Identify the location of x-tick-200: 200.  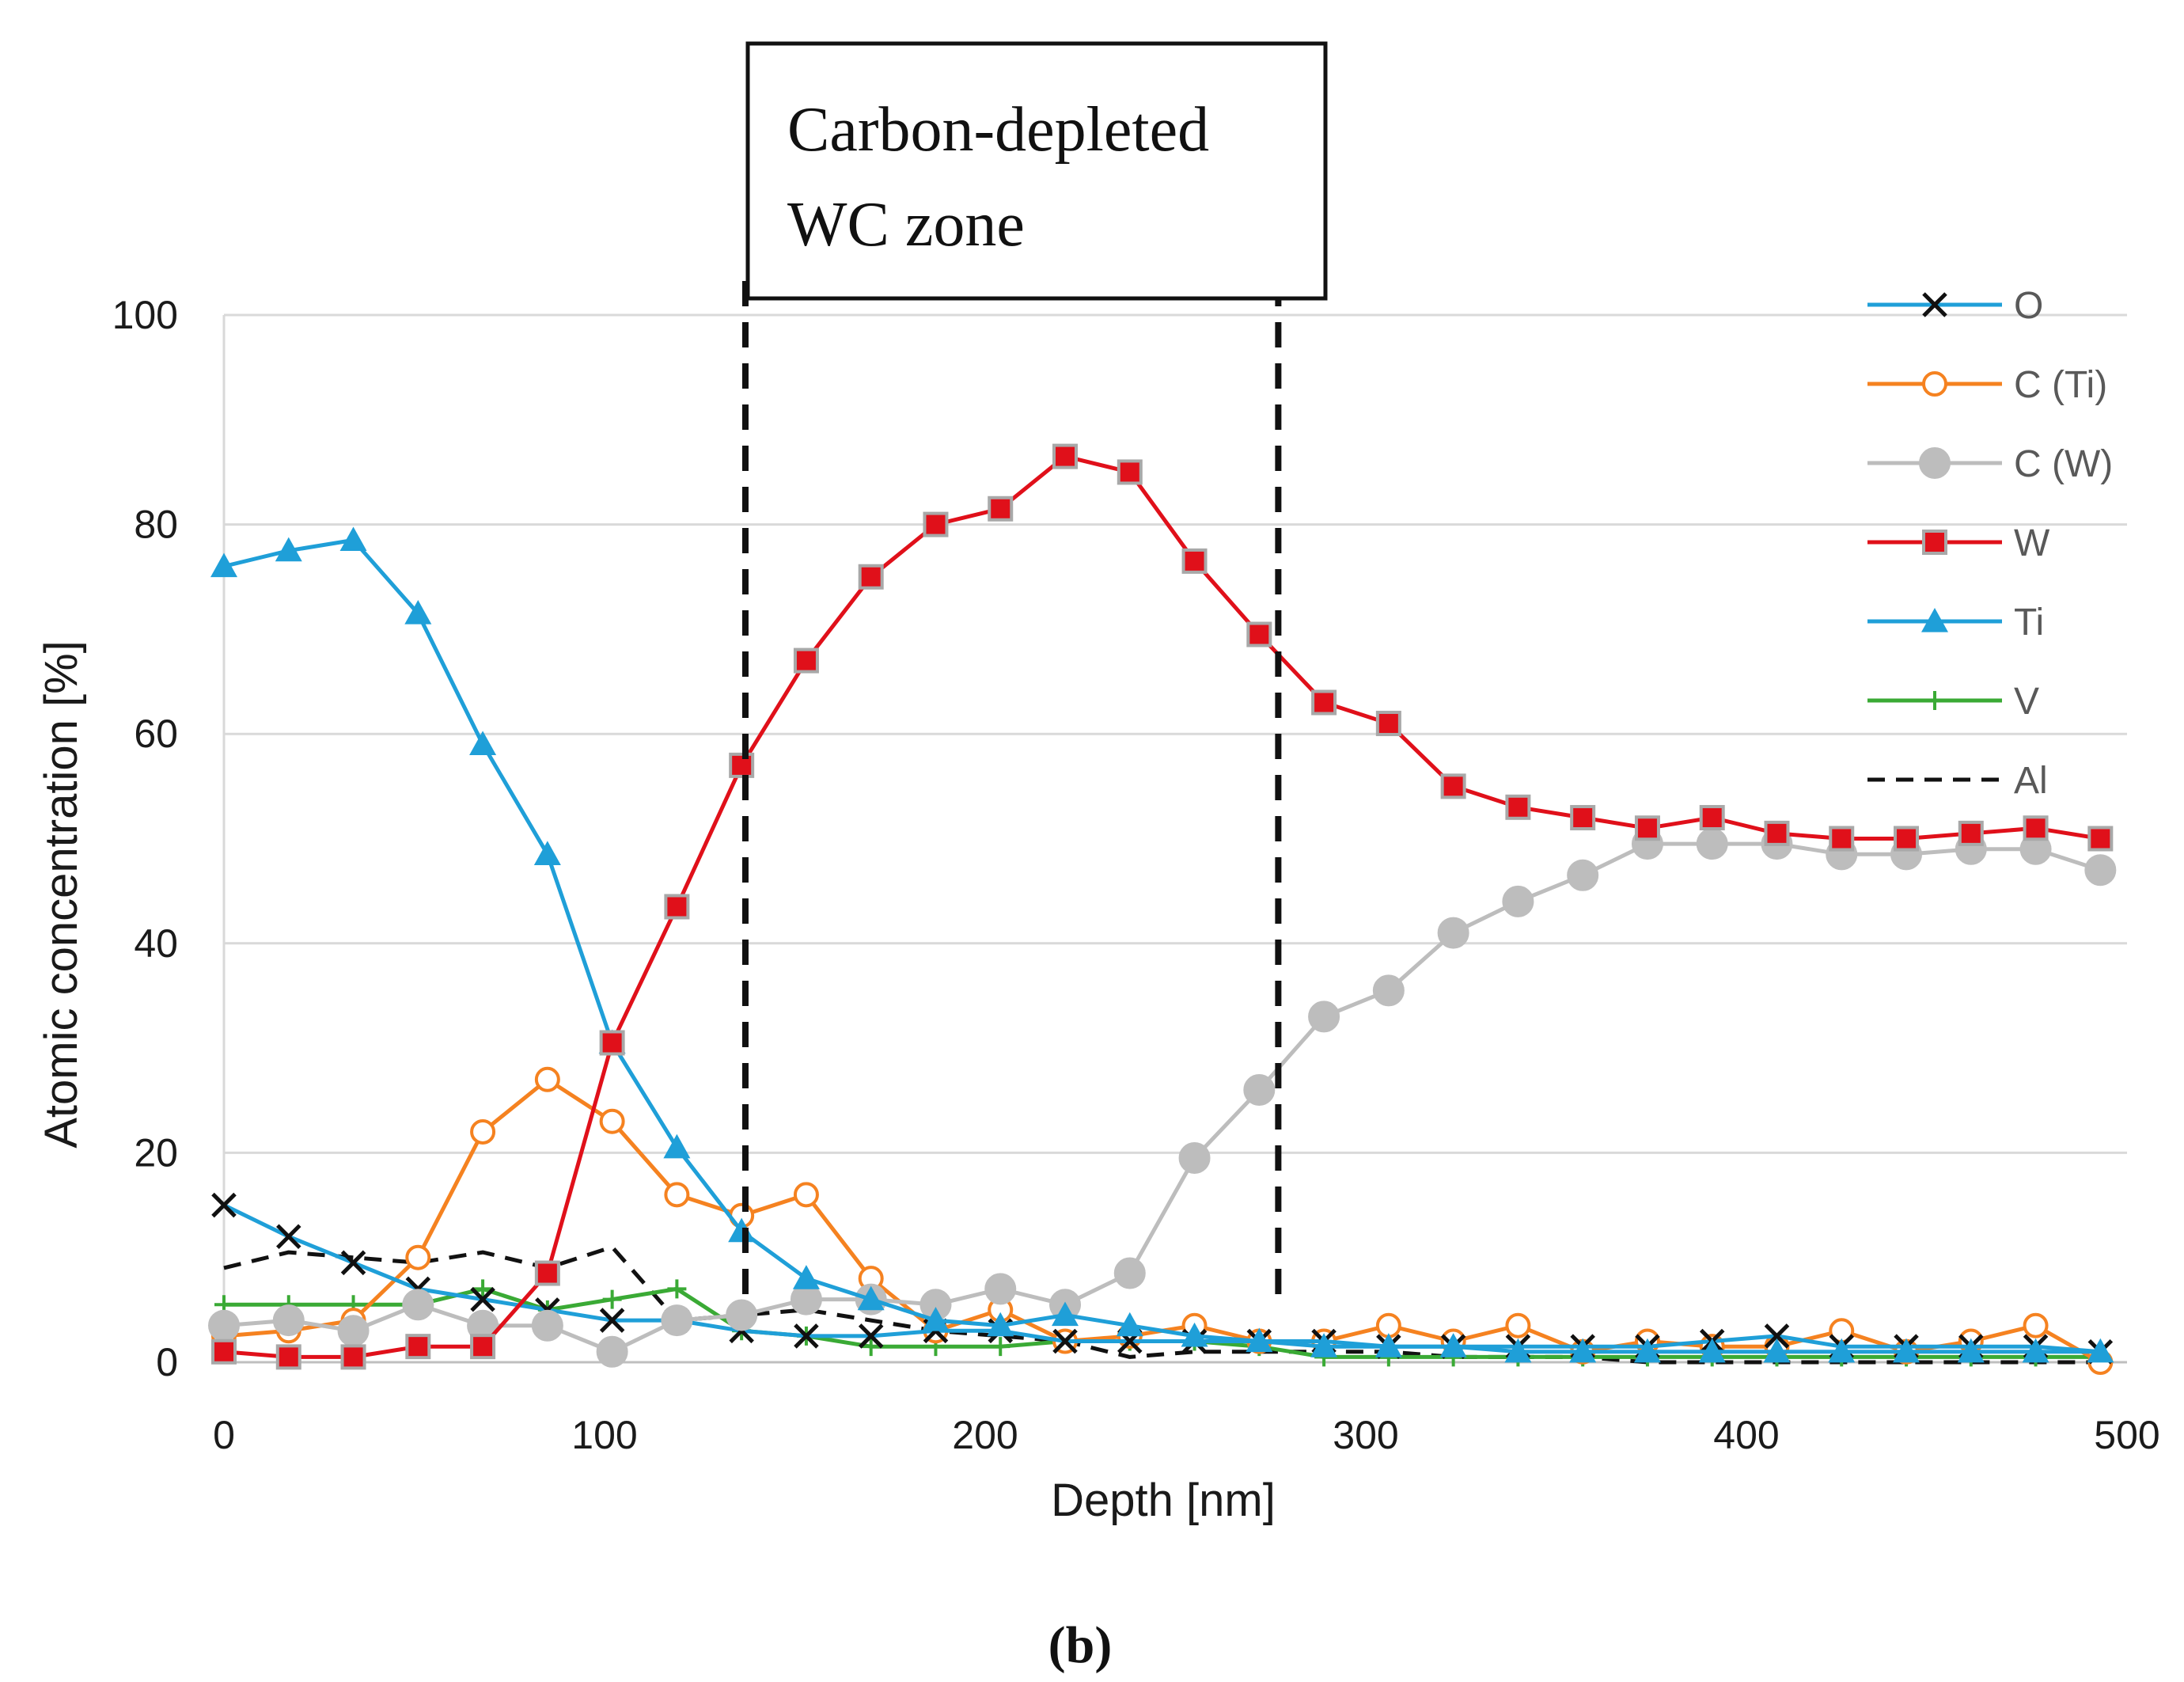
(985, 1435).